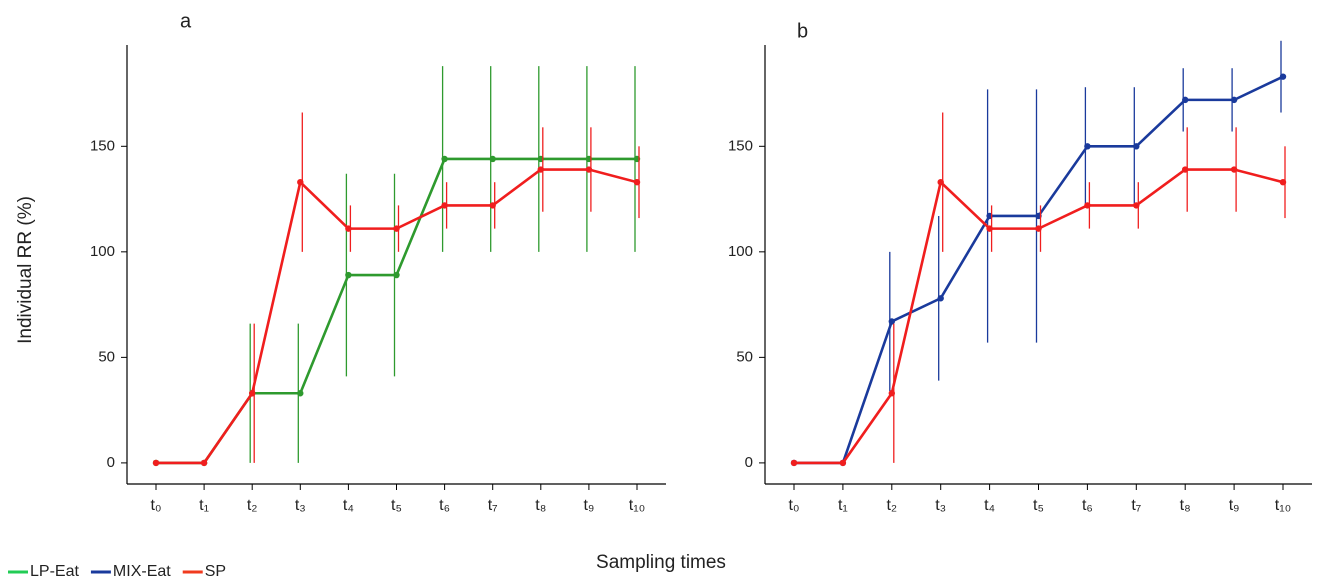  Describe the element at coordinates (25, 270) in the screenshot. I see `y-axis-title: Individual RR (%)` at that location.